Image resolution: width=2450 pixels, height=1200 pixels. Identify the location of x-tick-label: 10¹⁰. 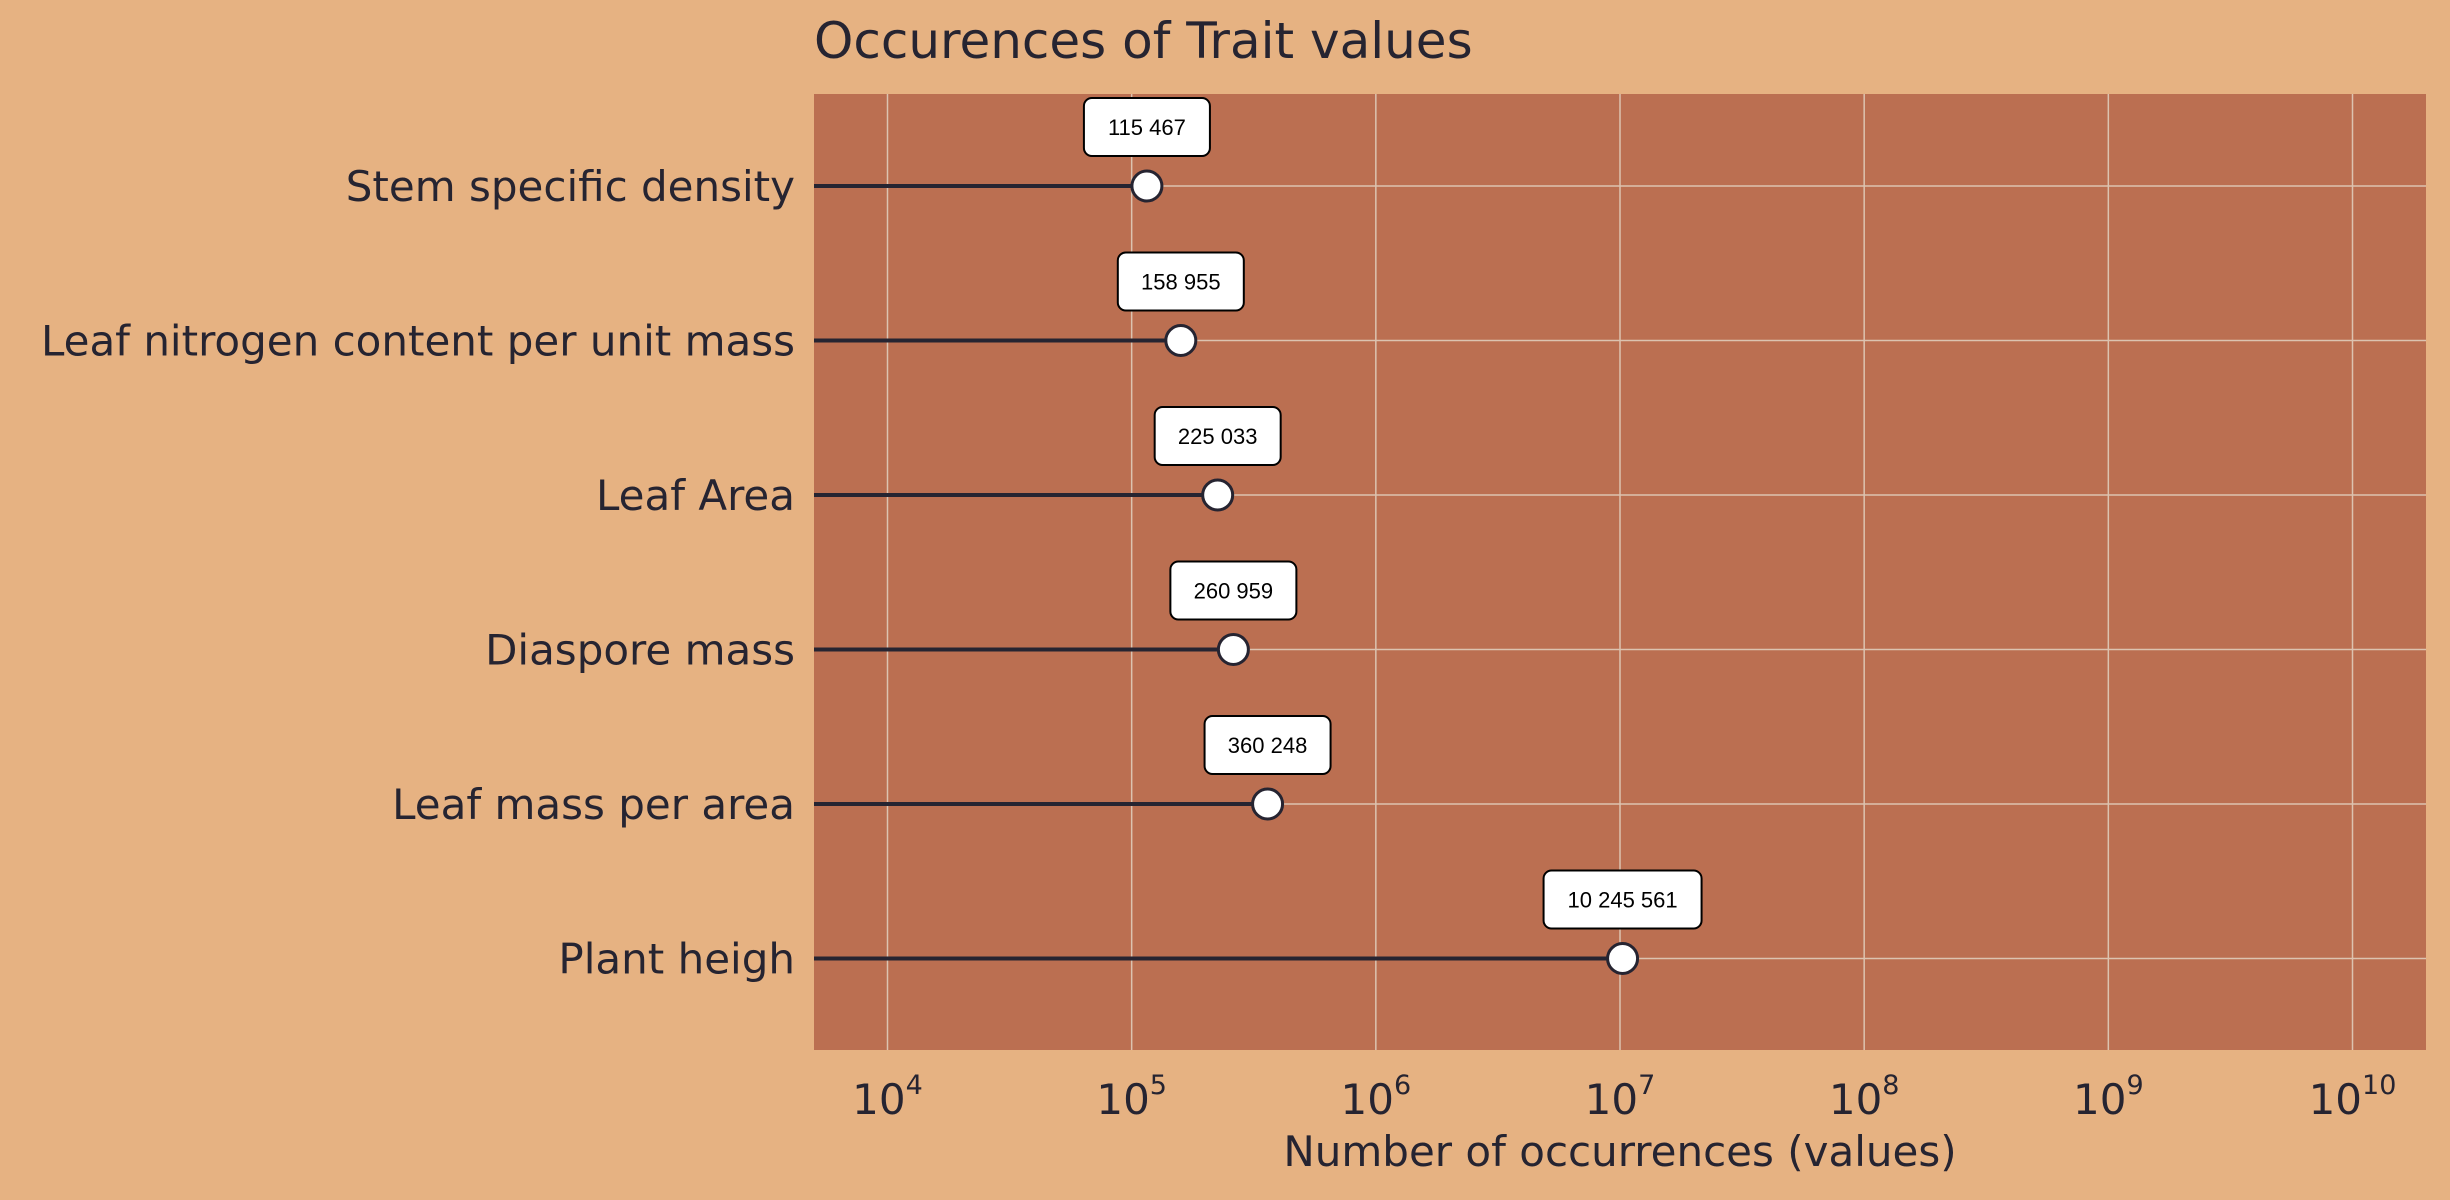
(2353, 1097).